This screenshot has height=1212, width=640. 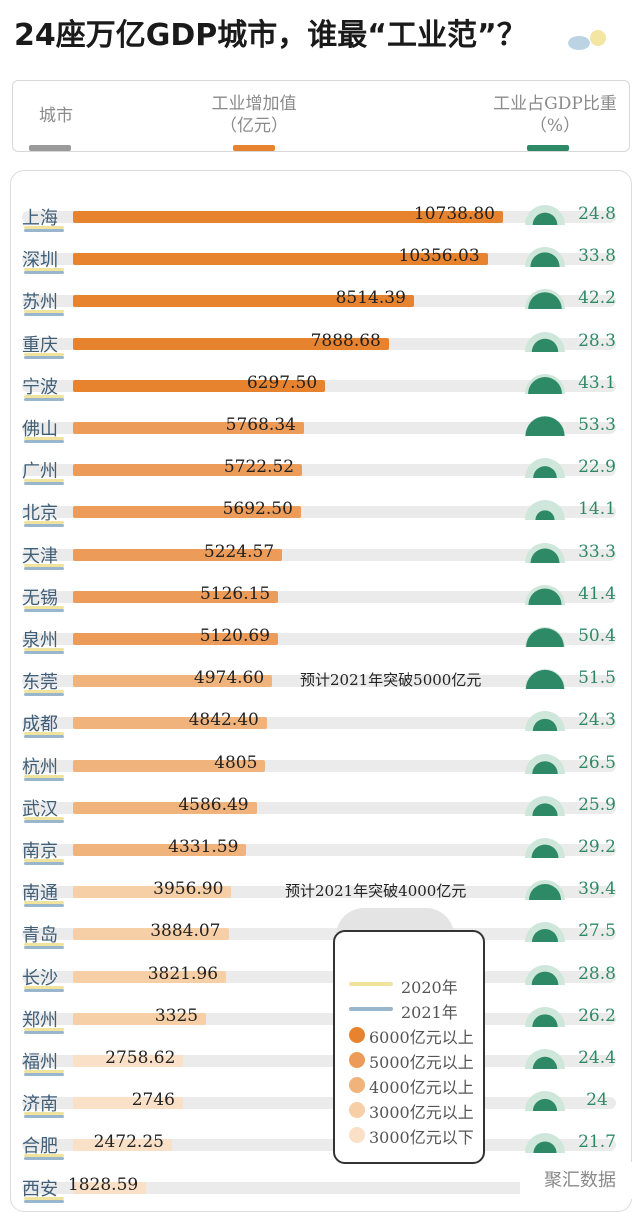 What do you see at coordinates (597, 467) in the screenshot?
I see `share-percent-label: 22.9` at bounding box center [597, 467].